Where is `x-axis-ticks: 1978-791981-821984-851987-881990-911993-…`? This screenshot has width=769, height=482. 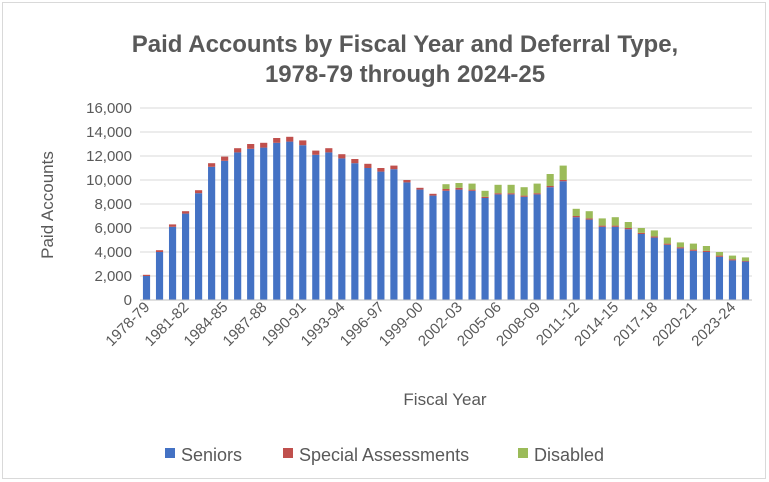
x-axis-ticks: 1978-791981-821984-851987-881990-911993-… is located at coordinates (420, 324).